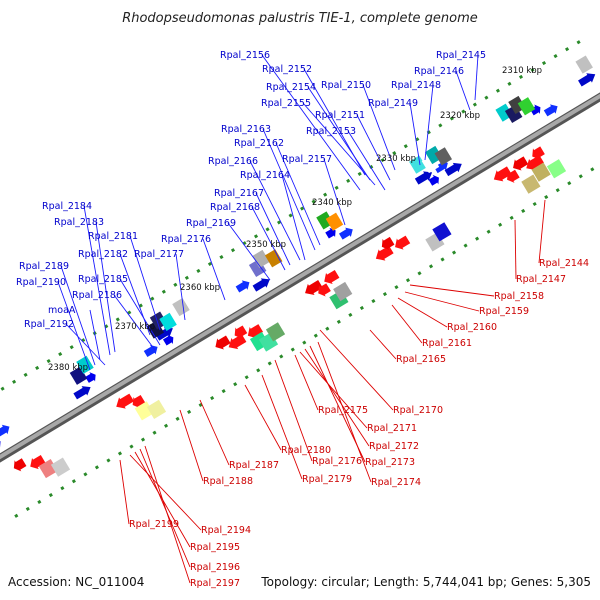 The width and height of the screenshot is (600, 600). What do you see at coordinates (239, 193) in the screenshot?
I see `gene-label: Rpal_2167` at bounding box center [239, 193].